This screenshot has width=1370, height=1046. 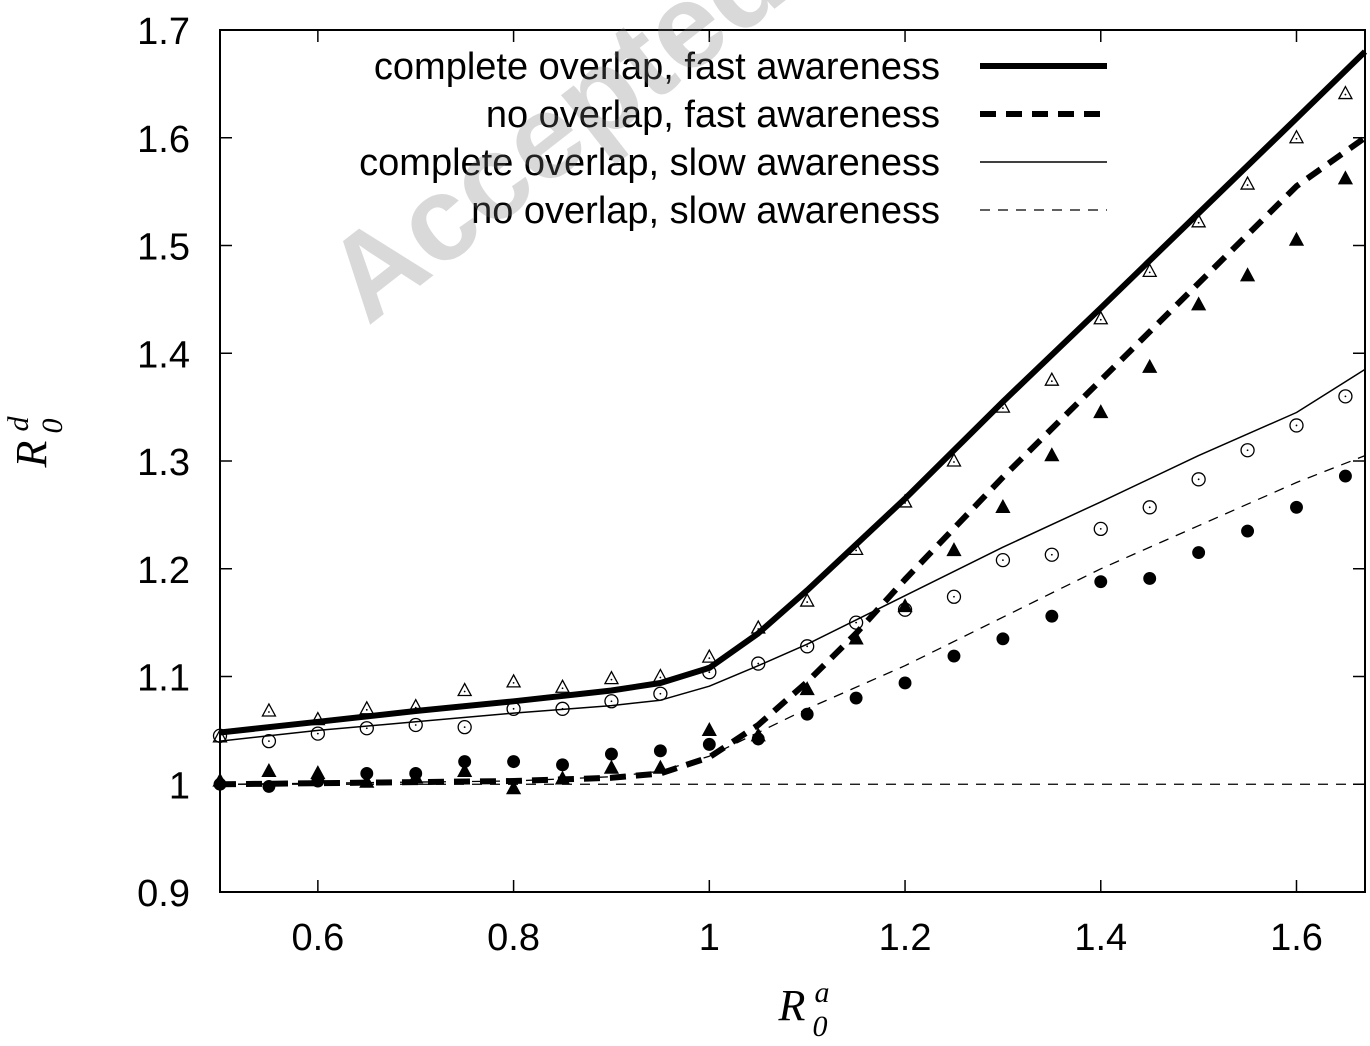 What do you see at coordinates (31, 454) in the screenshot?
I see `y-axis-title-main: R` at bounding box center [31, 454].